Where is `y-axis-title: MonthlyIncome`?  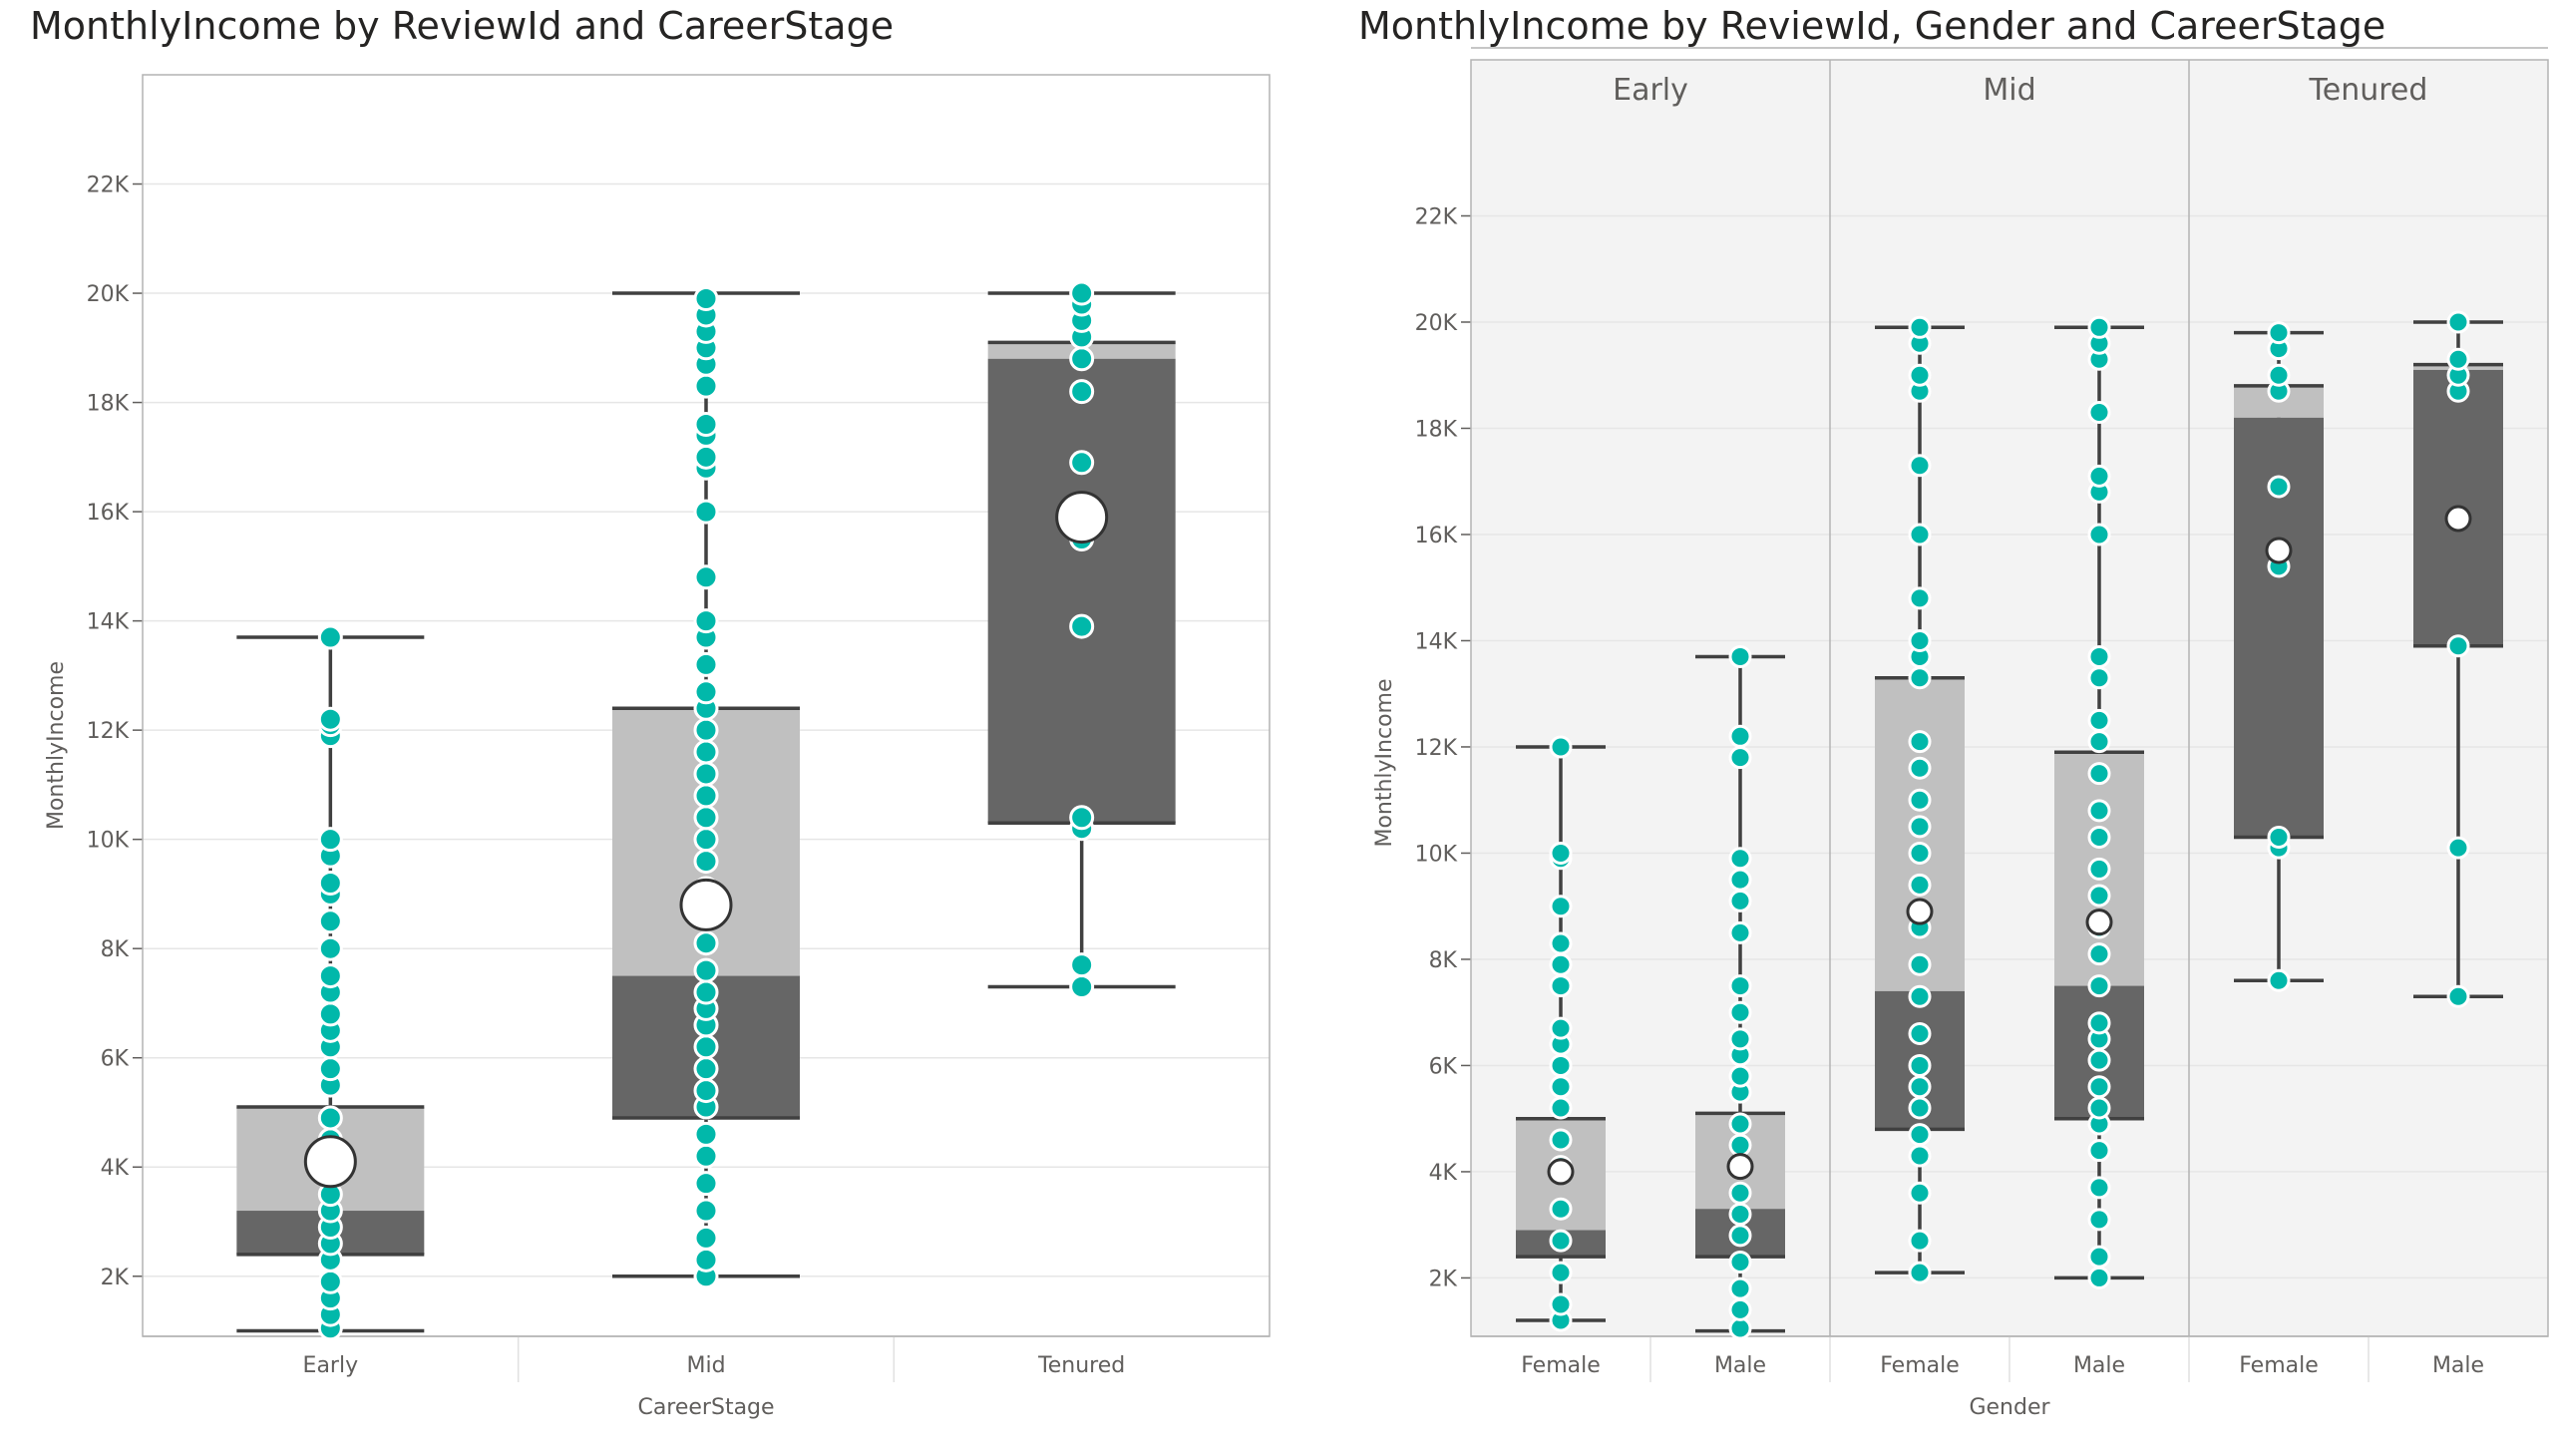 y-axis-title: MonthlyIncome is located at coordinates (1385, 762).